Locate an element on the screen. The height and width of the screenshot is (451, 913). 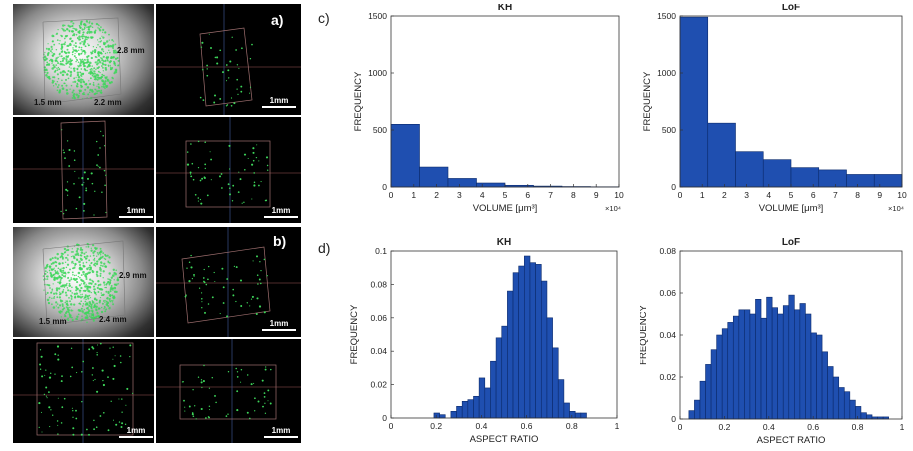
x-tick-label: 9 is located at coordinates (879, 195).